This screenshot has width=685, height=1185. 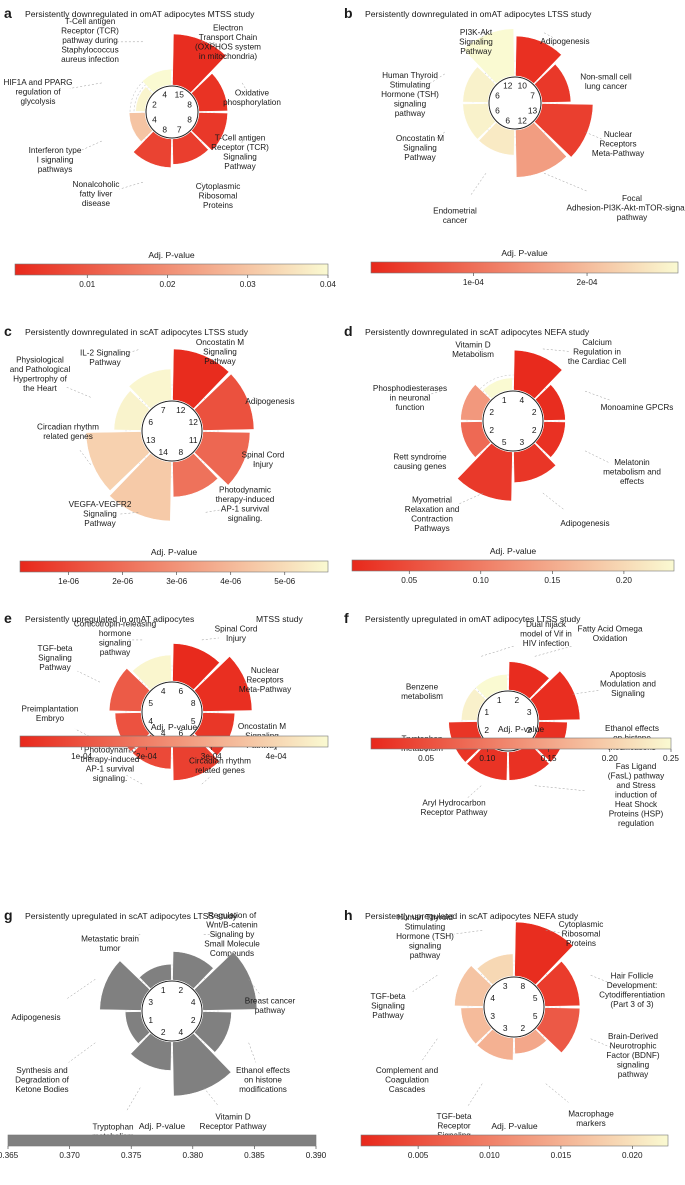 What do you see at coordinates (610, 634) in the screenshot?
I see `bar-label: Fatty Acid Omega Oxidation` at bounding box center [610, 634].